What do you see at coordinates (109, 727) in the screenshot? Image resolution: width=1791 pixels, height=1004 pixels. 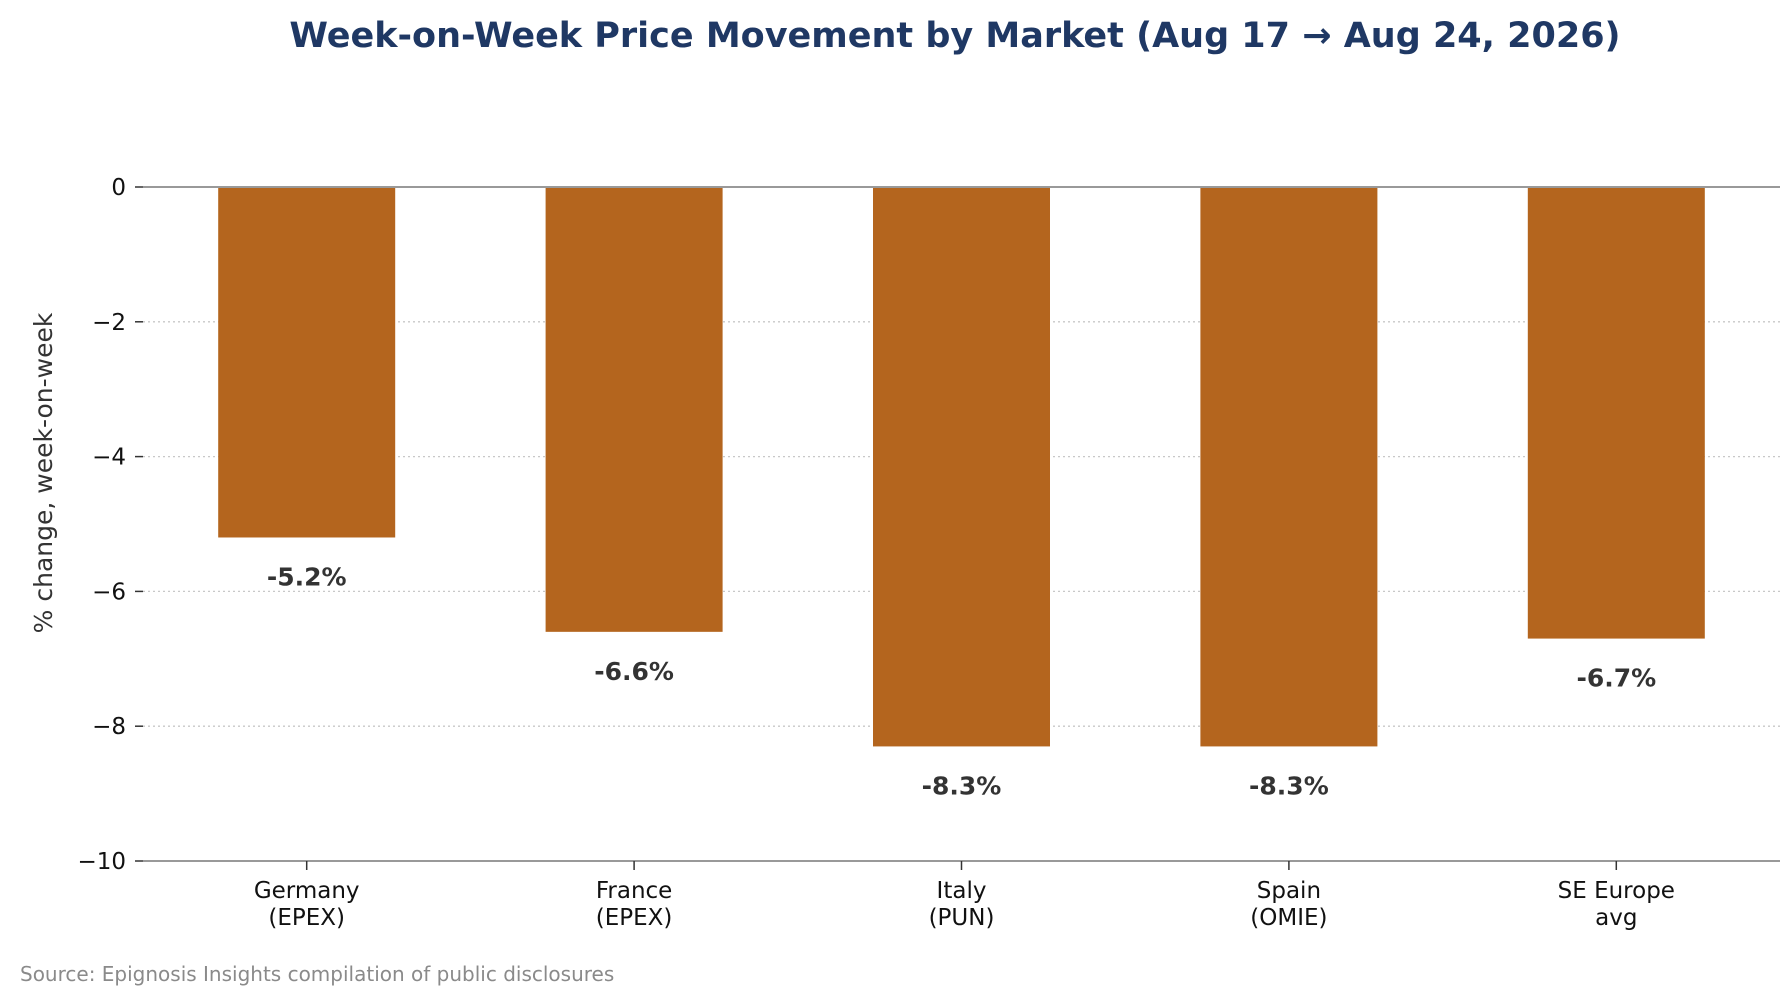 I see `y-tick-label: −8` at bounding box center [109, 727].